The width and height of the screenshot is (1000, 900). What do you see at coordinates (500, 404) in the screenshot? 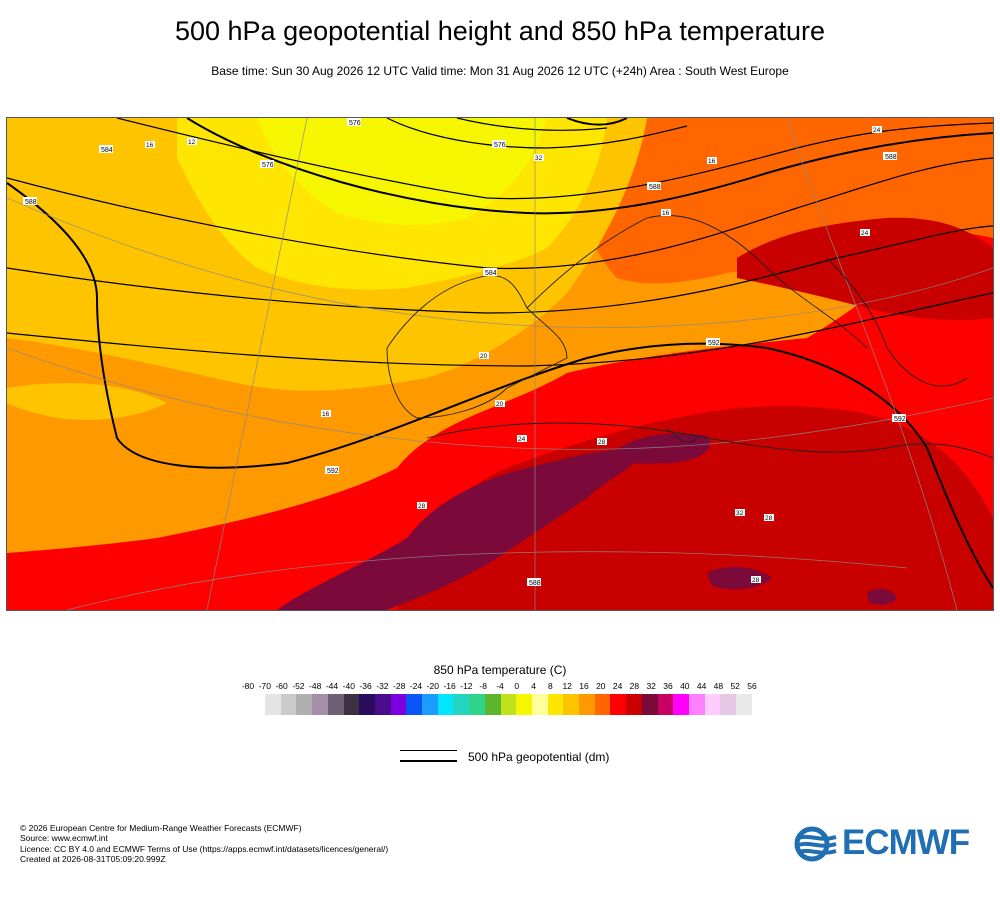
I see `temp-label-text: 20` at bounding box center [500, 404].